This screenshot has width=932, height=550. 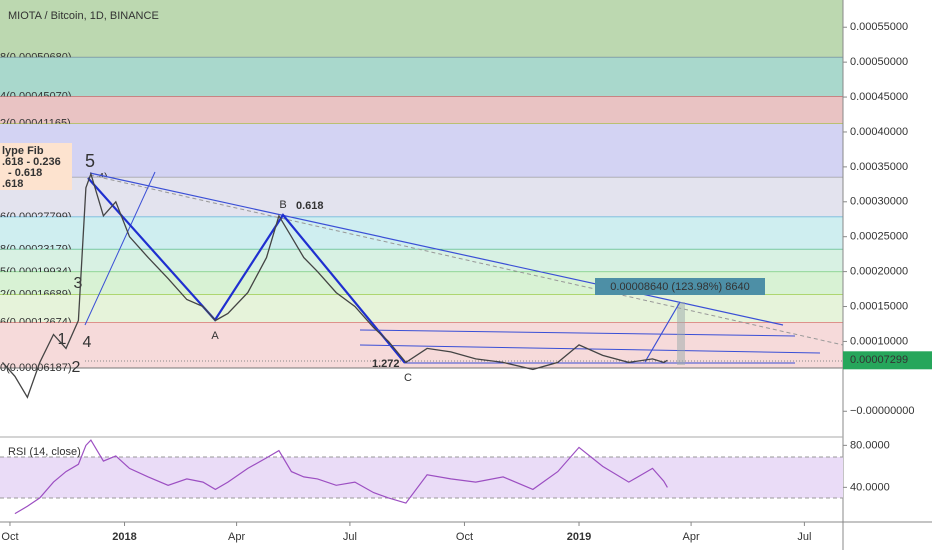 I want to click on rsi-title: RSI (14, close), so click(x=44, y=452).